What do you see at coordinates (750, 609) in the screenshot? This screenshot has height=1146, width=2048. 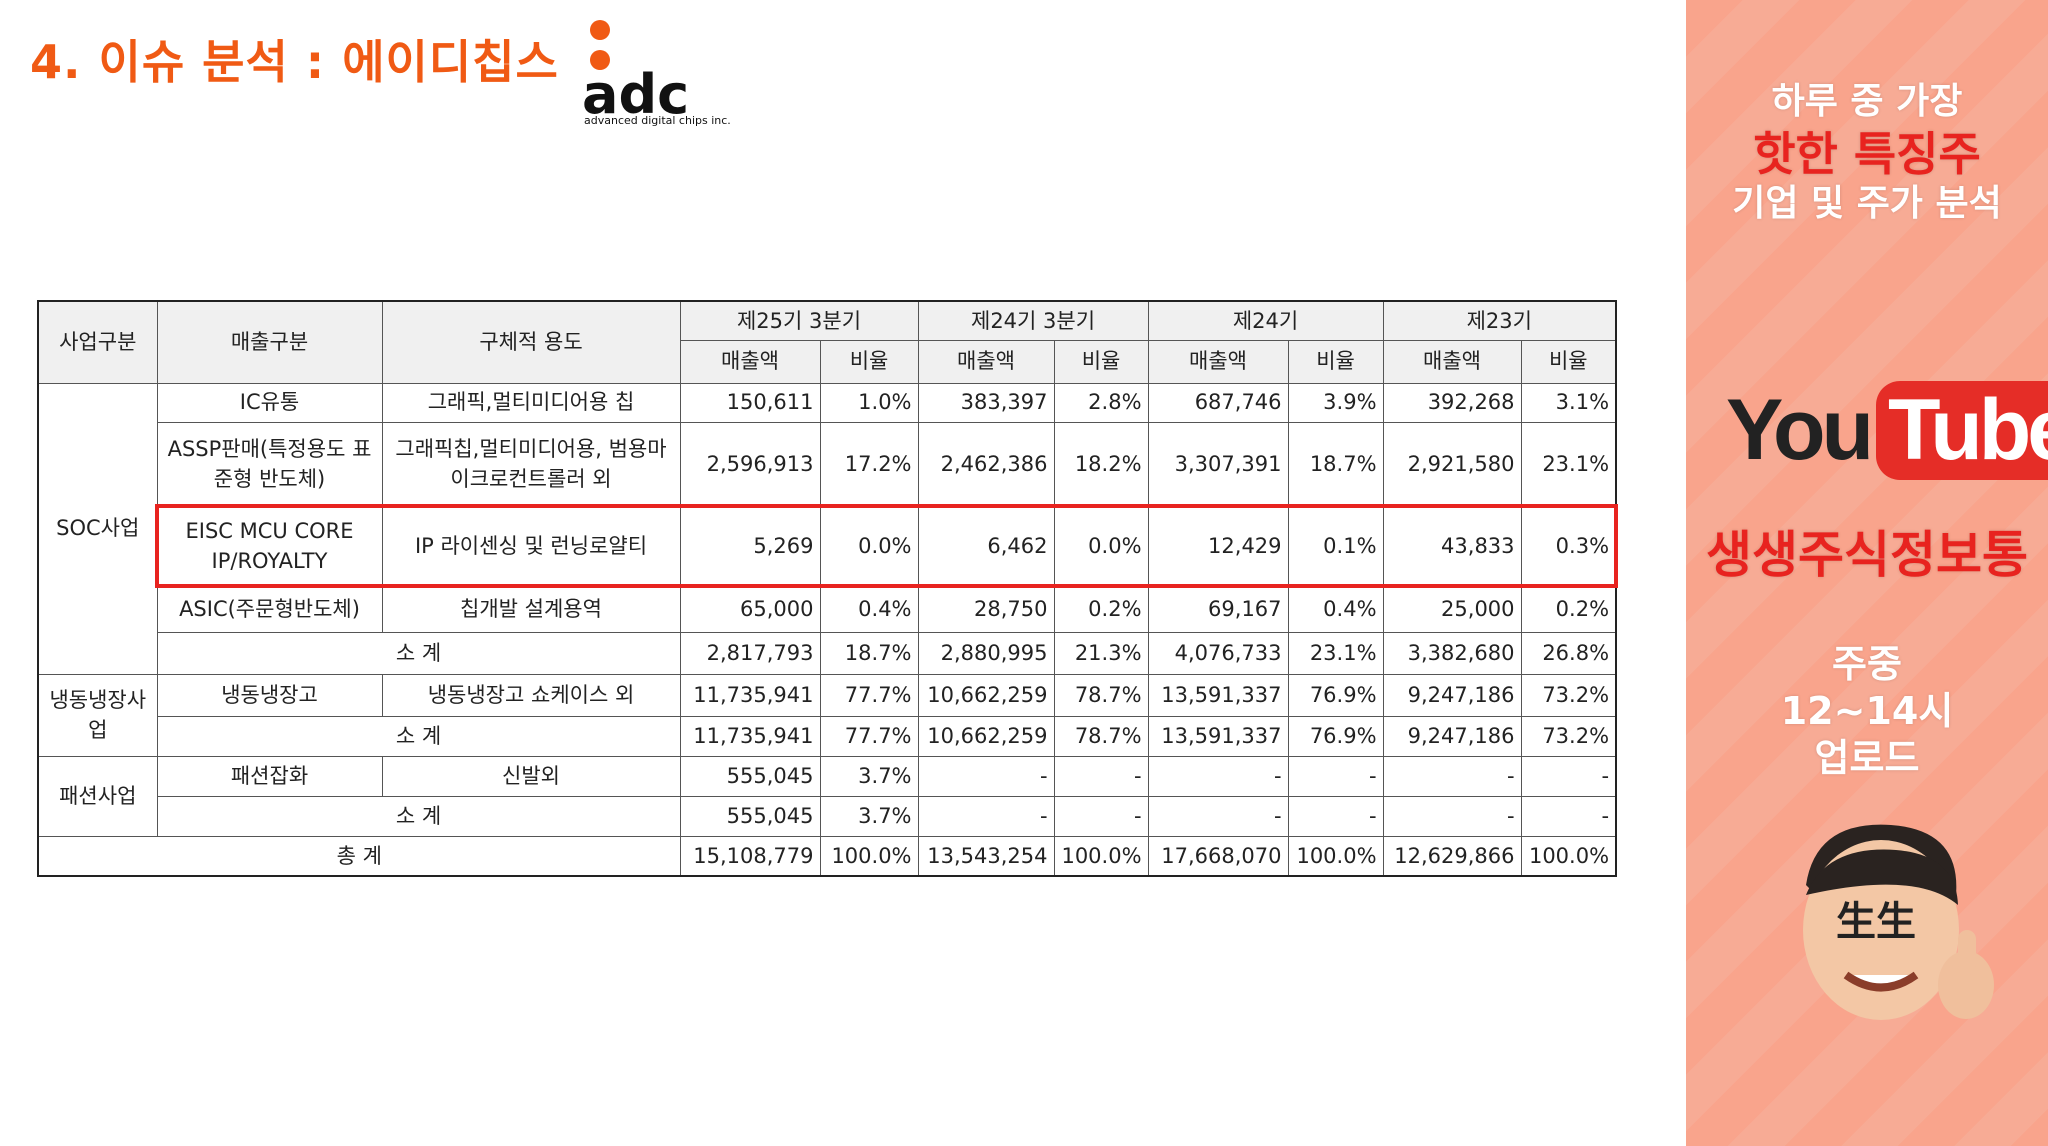 I see `value-cell: 65,000` at bounding box center [750, 609].